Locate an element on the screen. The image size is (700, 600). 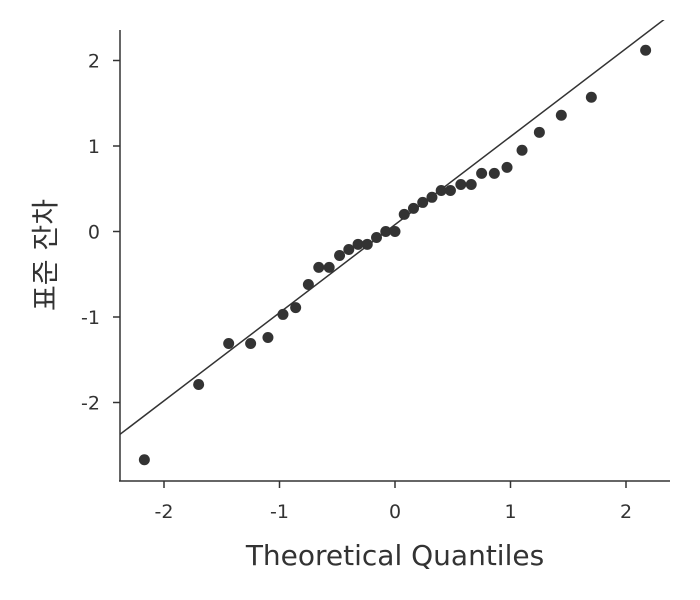
y-tick-label: -2 is located at coordinates (90, 404).